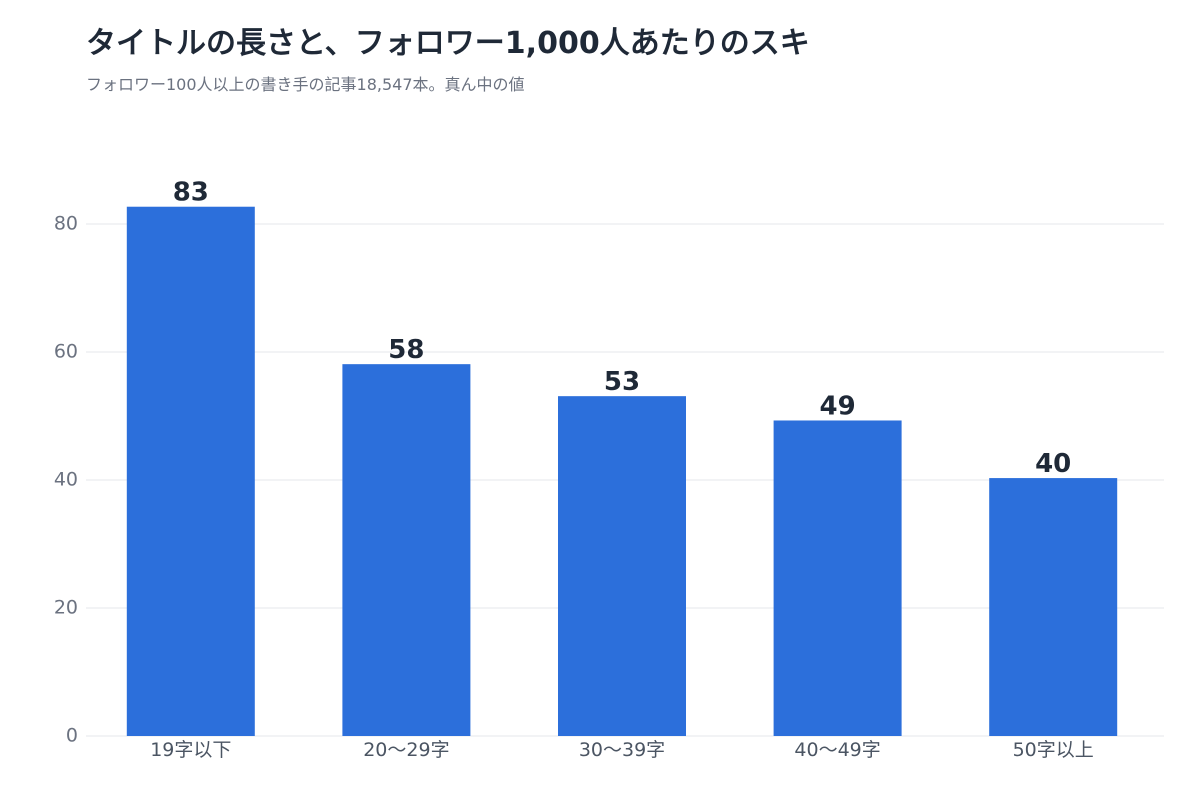 The height and width of the screenshot is (800, 1200). Describe the element at coordinates (448, 43) in the screenshot. I see `chart-title: タイトルの長さと、フォロワー1,000人あたりのスキ` at that location.